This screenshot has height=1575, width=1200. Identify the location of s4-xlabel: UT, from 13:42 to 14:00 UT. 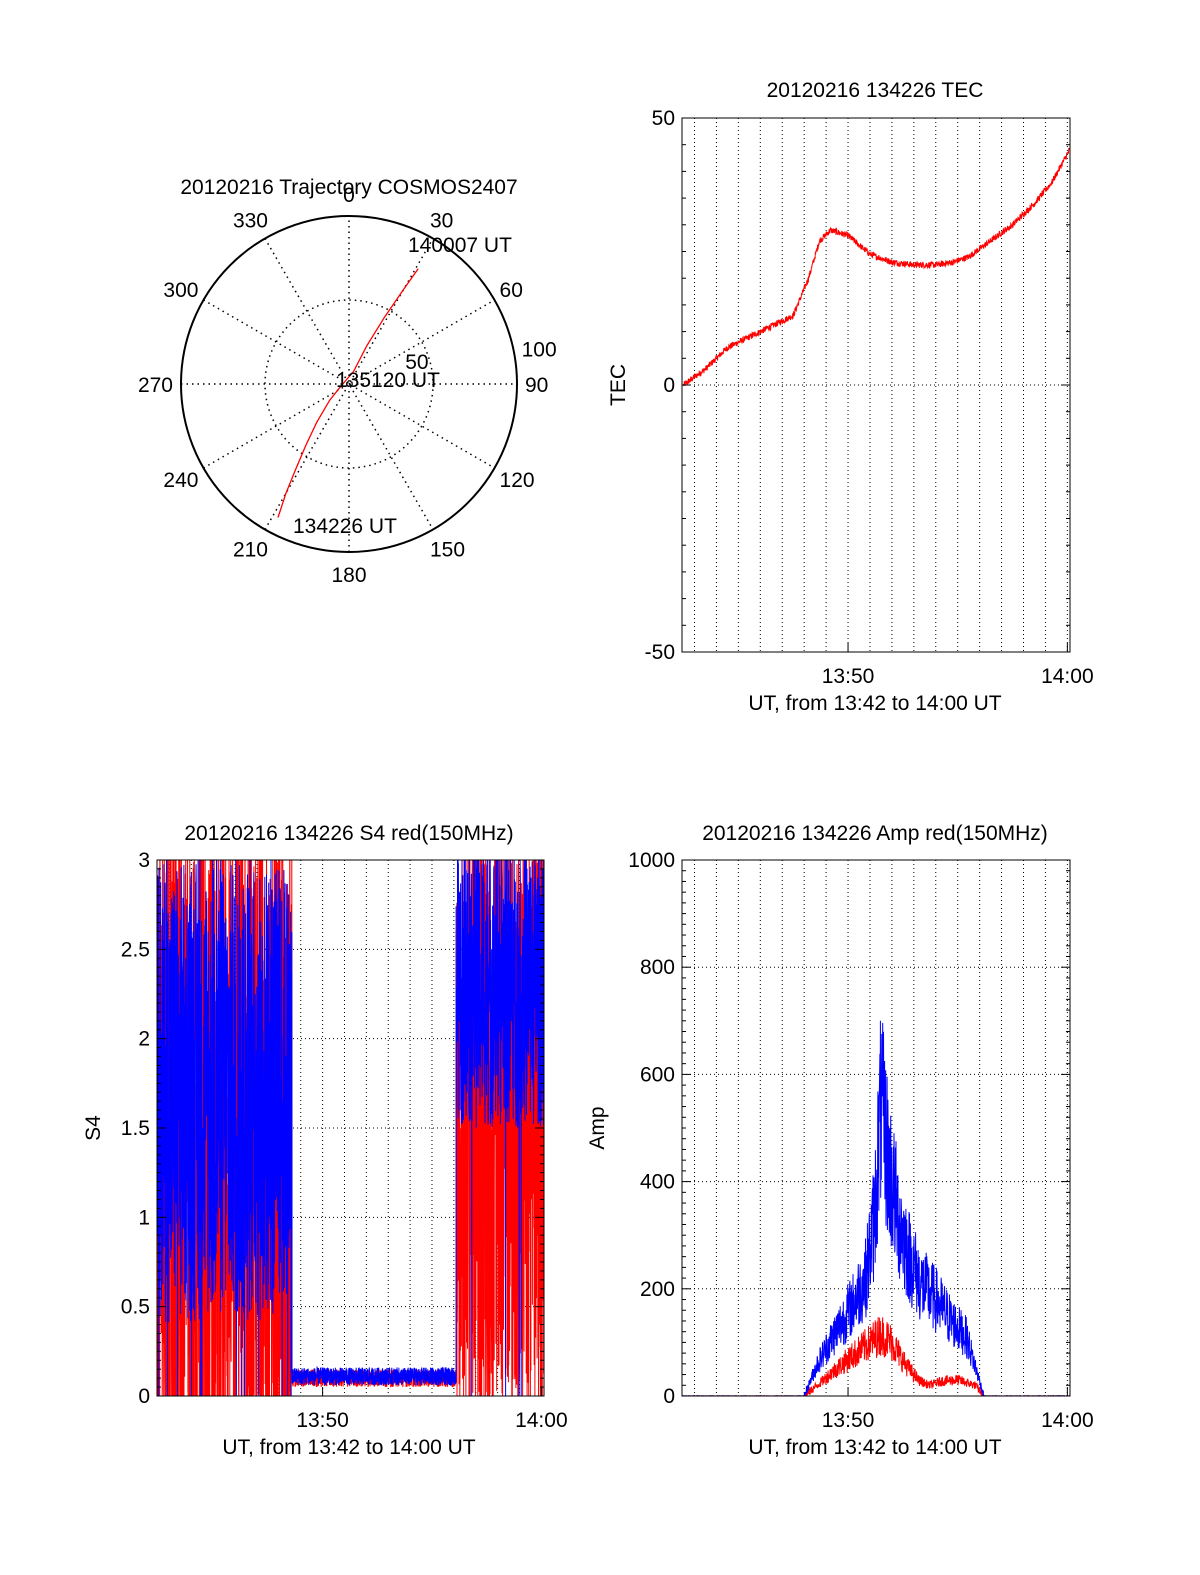
(348, 1447).